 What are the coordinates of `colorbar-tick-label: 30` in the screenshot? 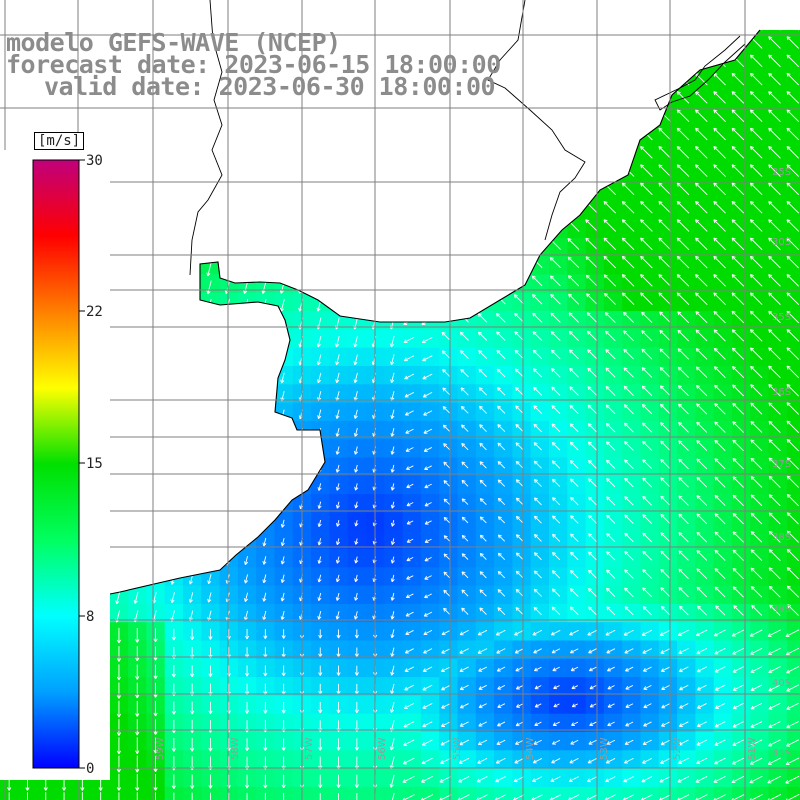 It's located at (94, 161).